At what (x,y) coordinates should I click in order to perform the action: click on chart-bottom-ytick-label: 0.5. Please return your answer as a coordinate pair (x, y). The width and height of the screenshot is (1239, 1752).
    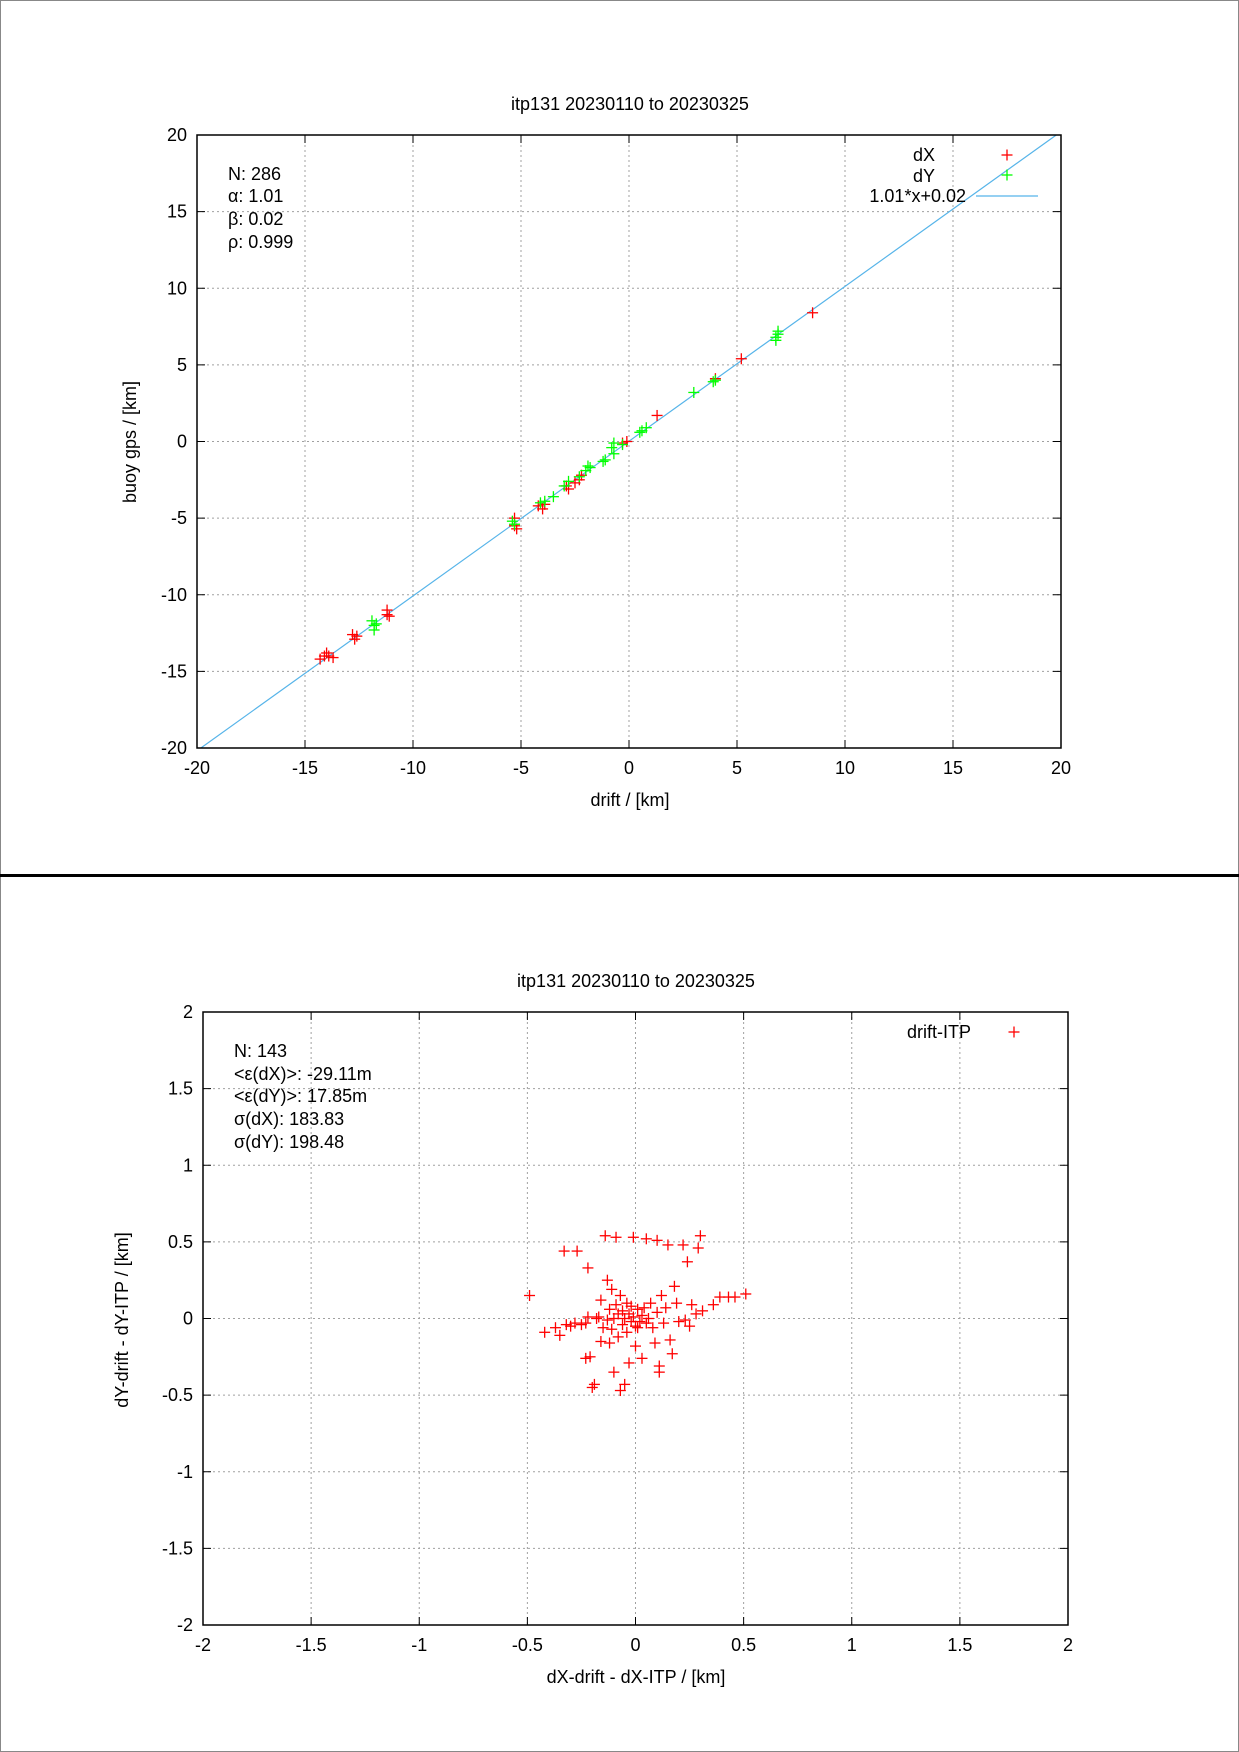
    Looking at the image, I should click on (180, 1242).